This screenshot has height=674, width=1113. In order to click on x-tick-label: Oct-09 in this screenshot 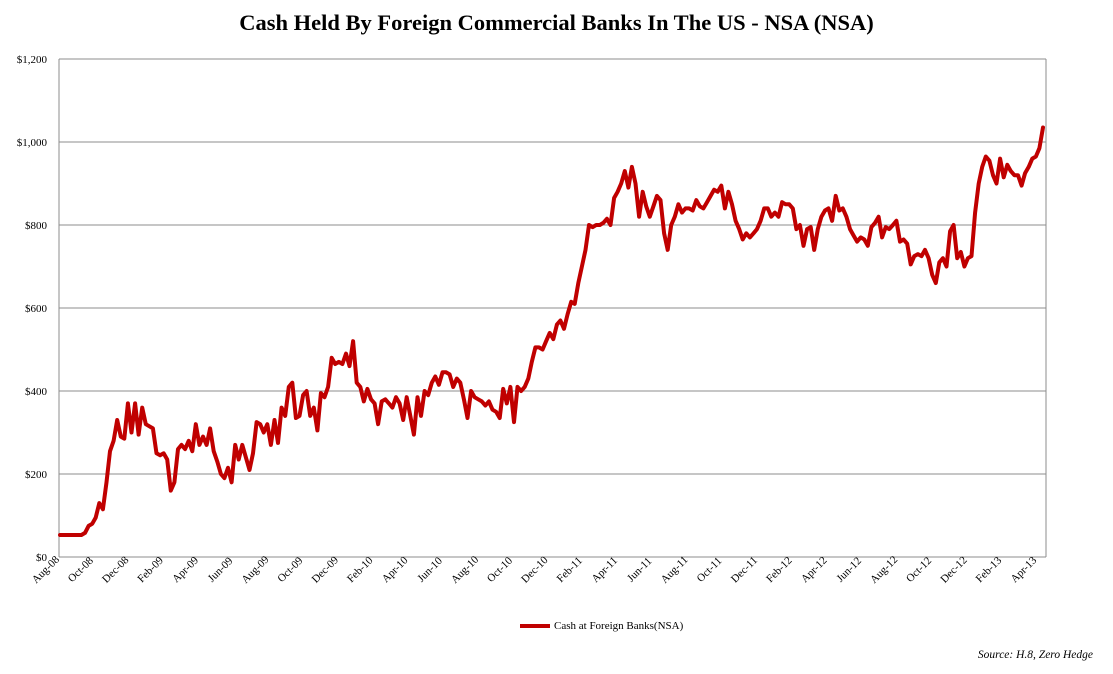, I will do `click(290, 569)`.